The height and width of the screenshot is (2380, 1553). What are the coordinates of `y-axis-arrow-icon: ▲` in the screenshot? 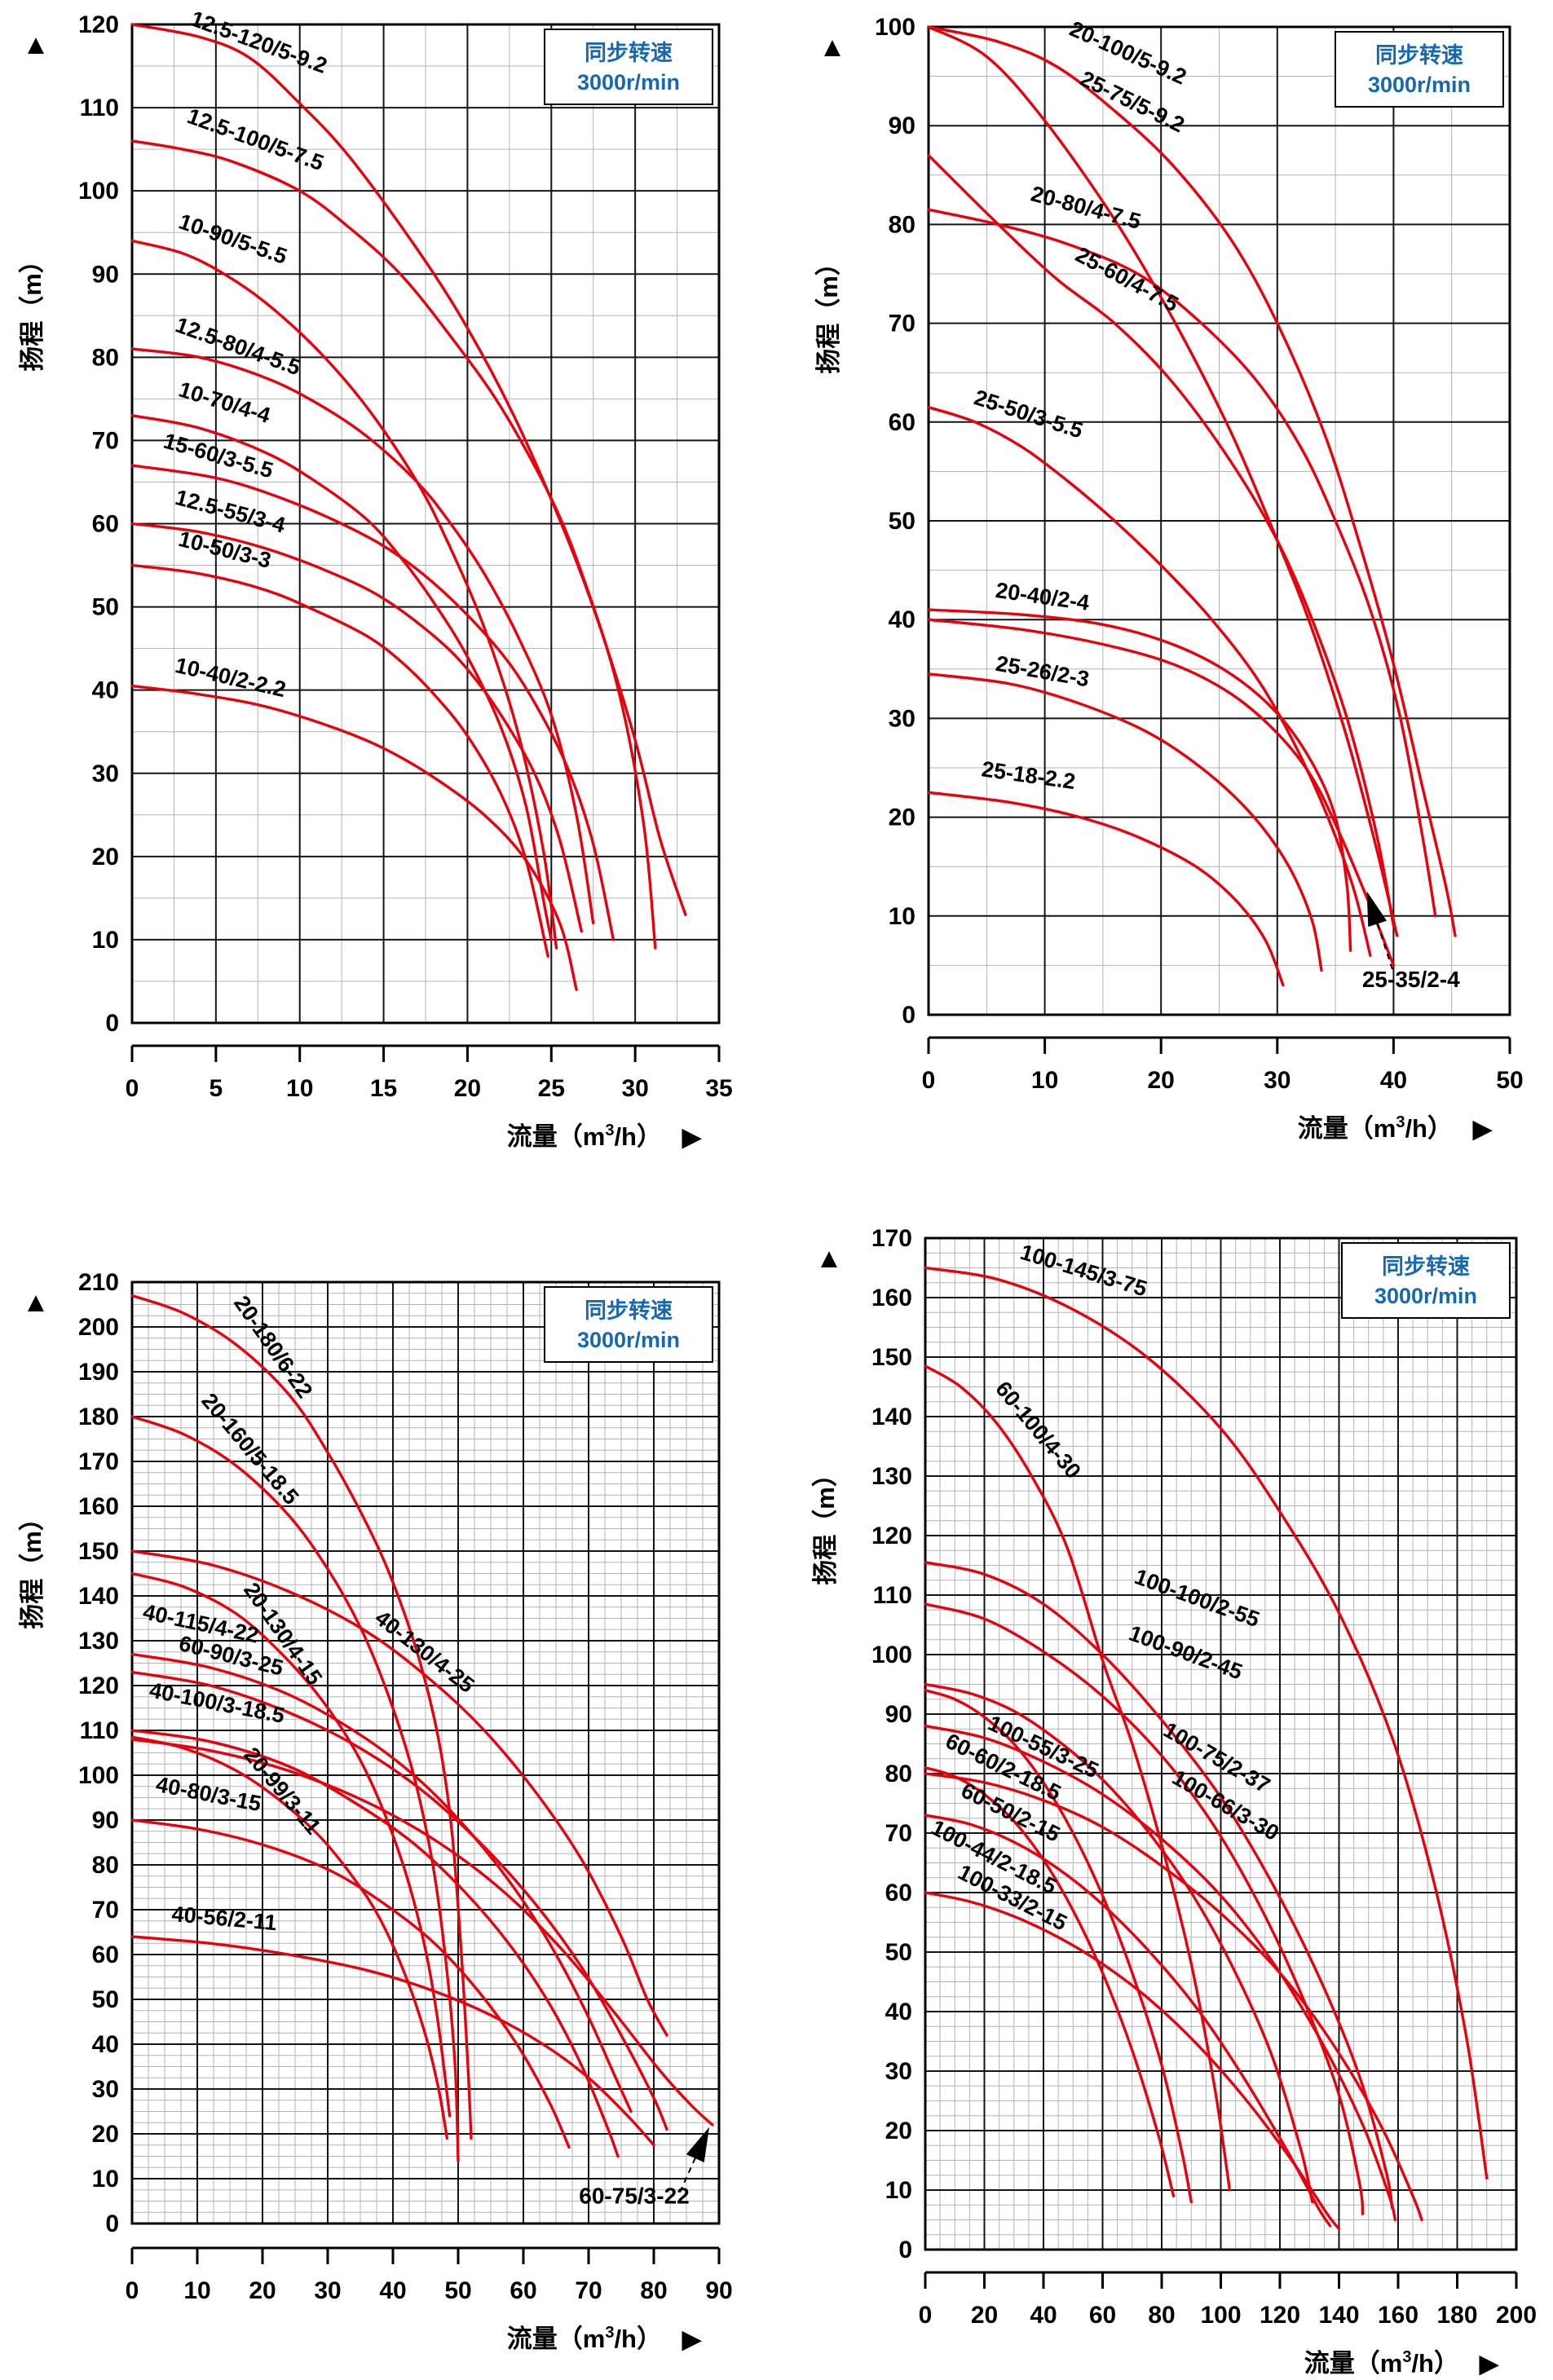 It's located at (36, 44).